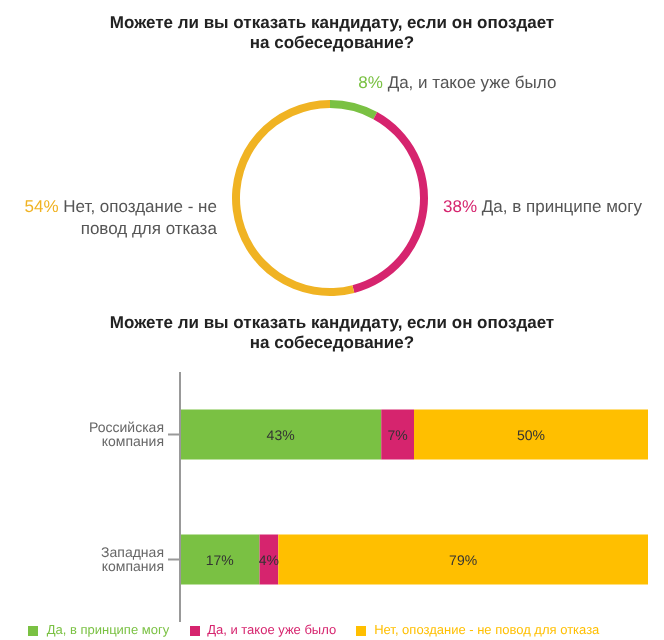 This screenshot has width=664, height=640. What do you see at coordinates (462, 206) in the screenshot?
I see `data-label: 38%` at bounding box center [462, 206].